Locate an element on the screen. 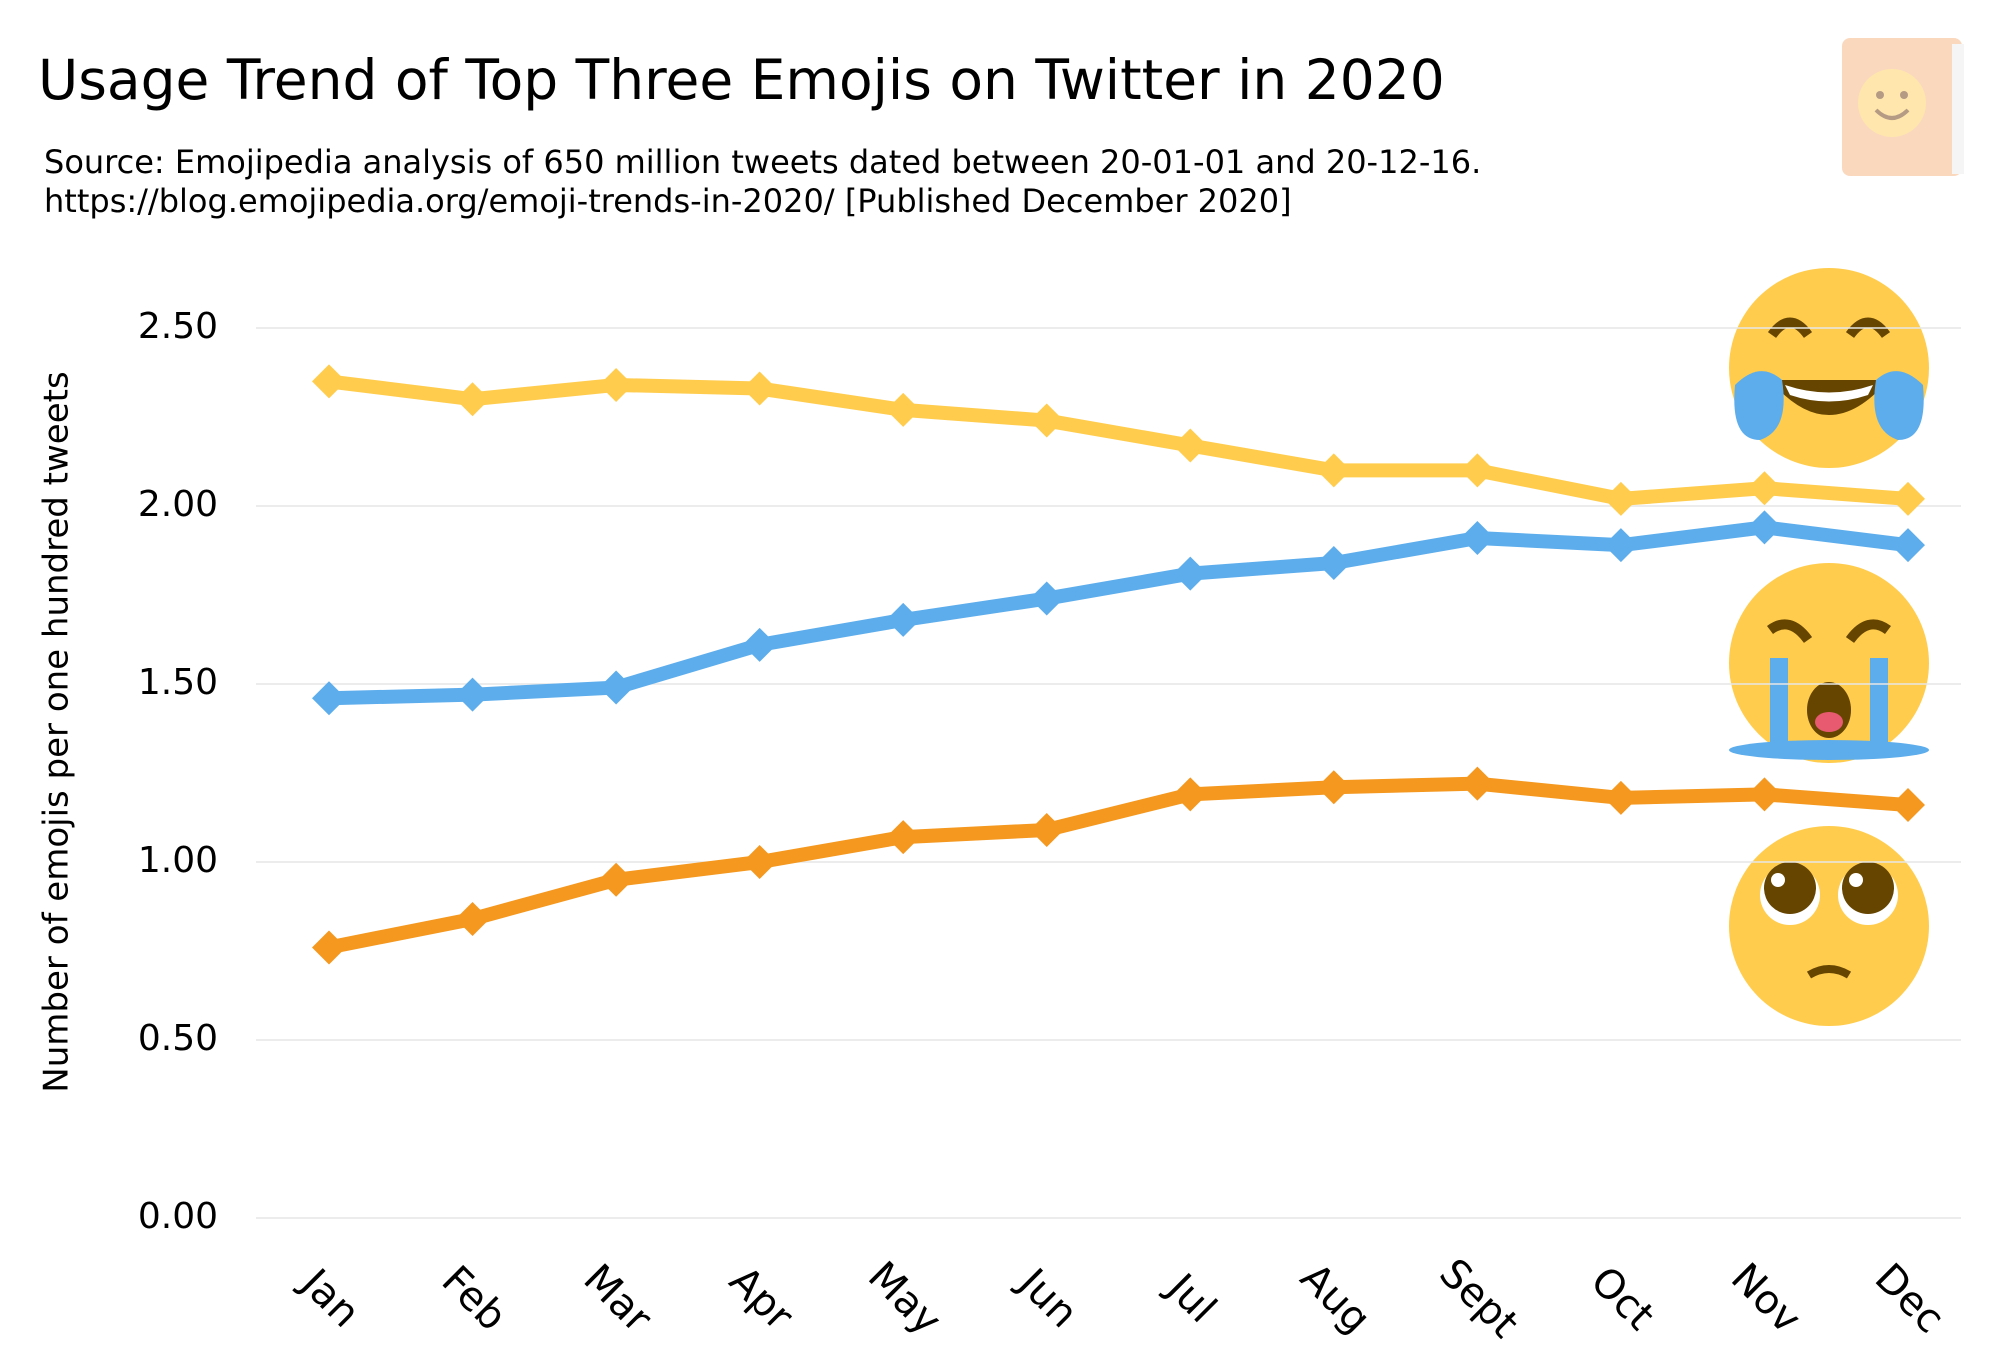  y-tick-label: 2.00 is located at coordinates (178, 504).